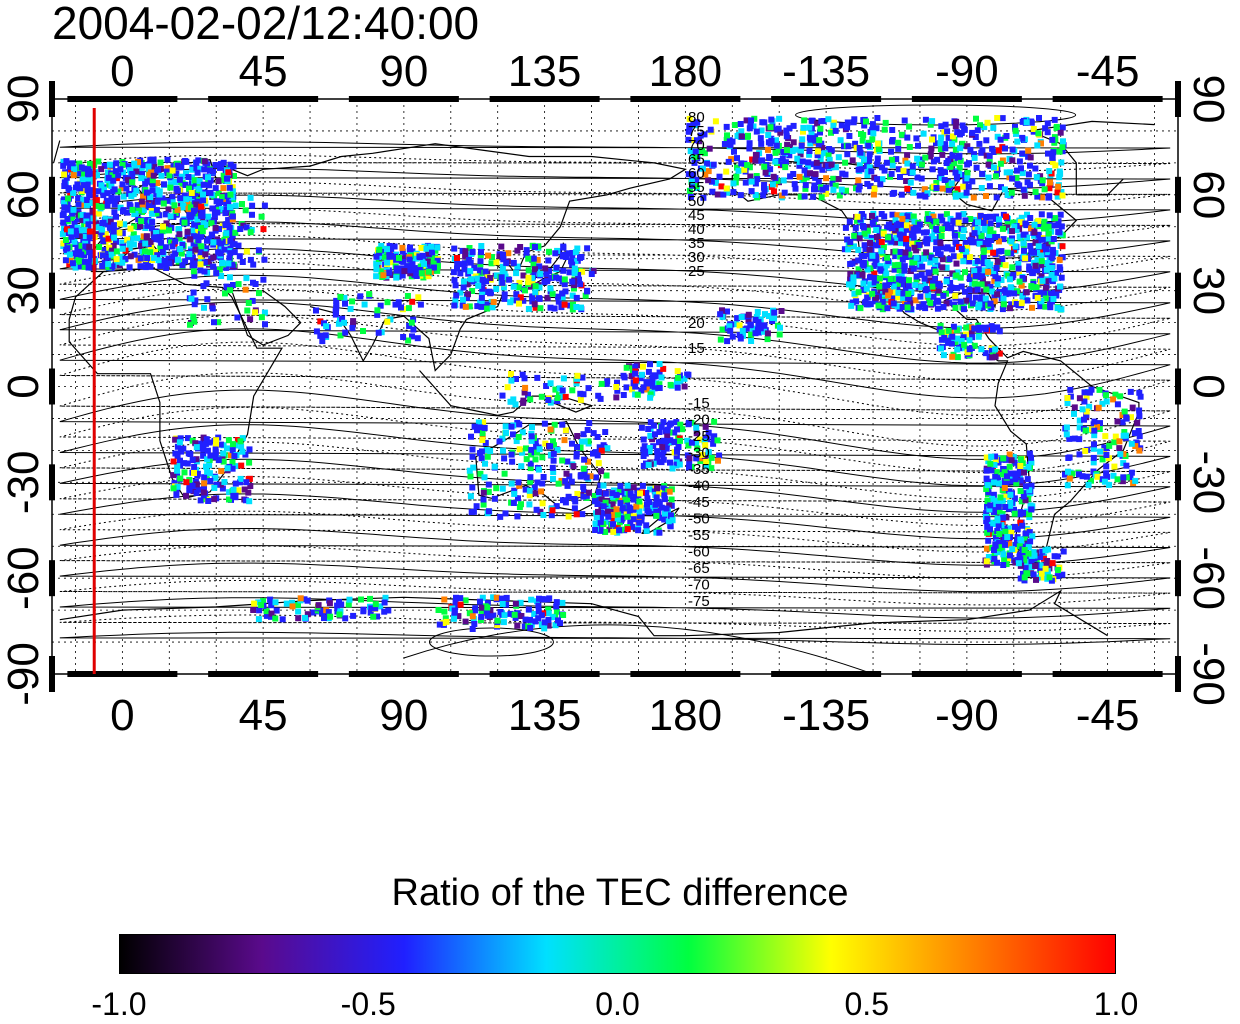  Describe the element at coordinates (24, 99) in the screenshot. I see `y-tick-label-left: 90` at that location.